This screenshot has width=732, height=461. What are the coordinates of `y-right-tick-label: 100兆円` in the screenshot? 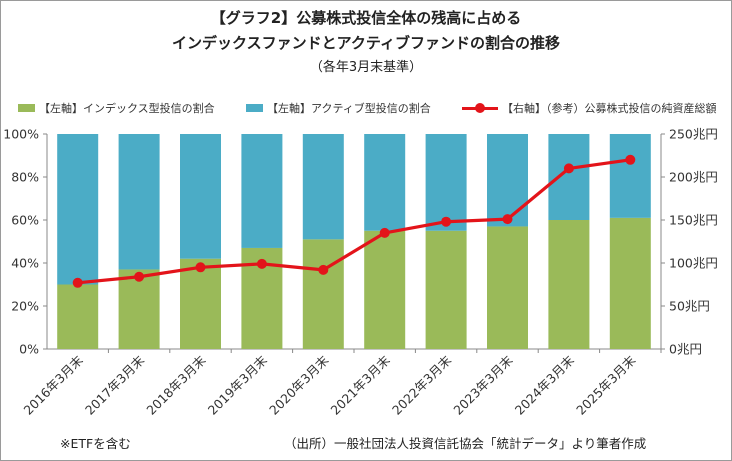 It's located at (693, 263).